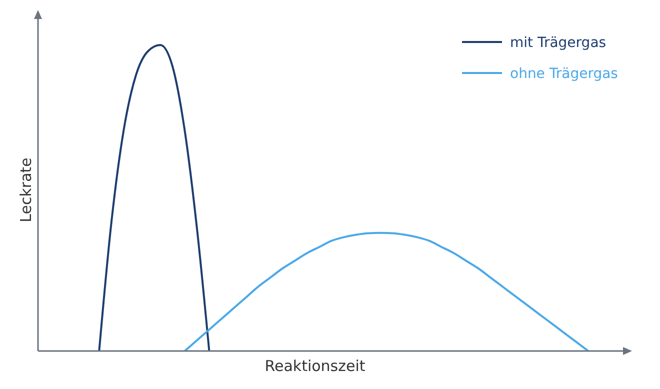  What do you see at coordinates (558, 43) in the screenshot?
I see `legend-label: mit Trägergas` at bounding box center [558, 43].